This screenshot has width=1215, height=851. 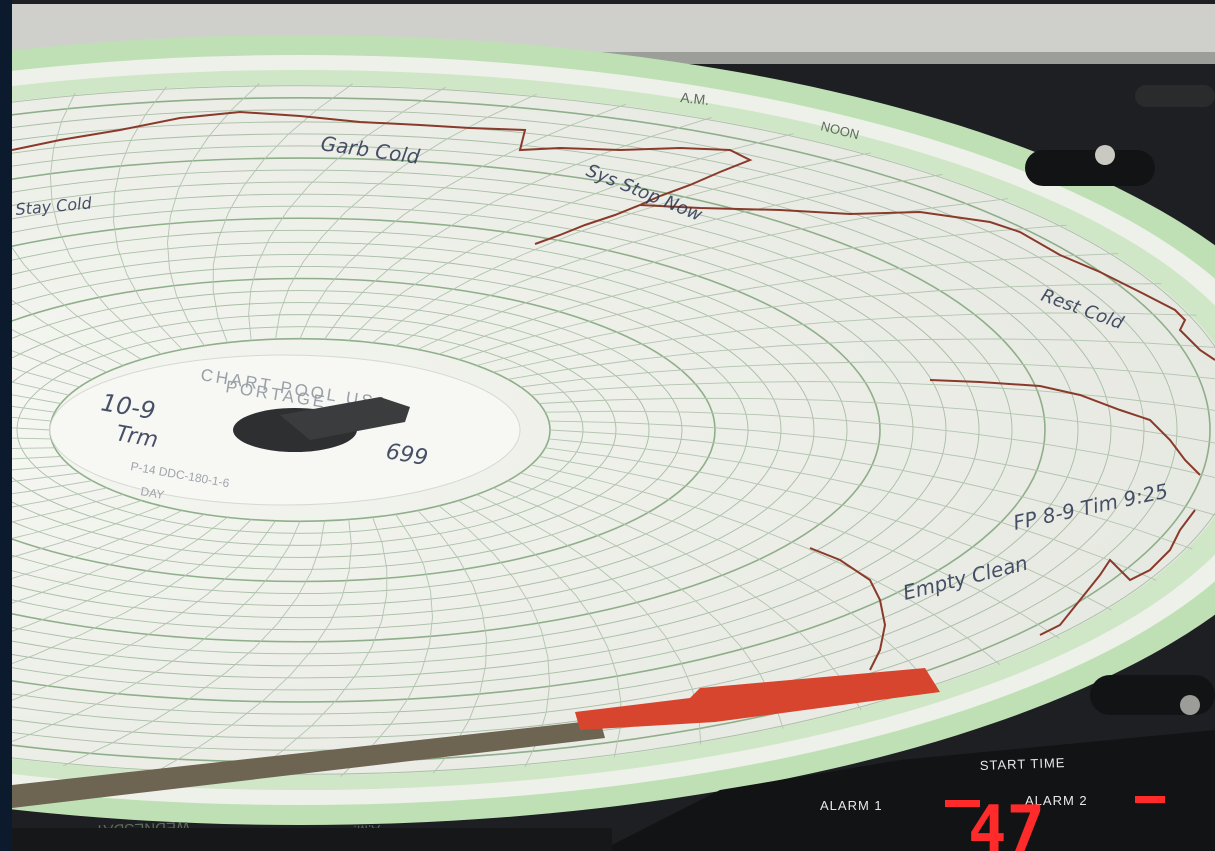 What do you see at coordinates (848, 609) in the screenshot?
I see `trace-segment-bottom` at bounding box center [848, 609].